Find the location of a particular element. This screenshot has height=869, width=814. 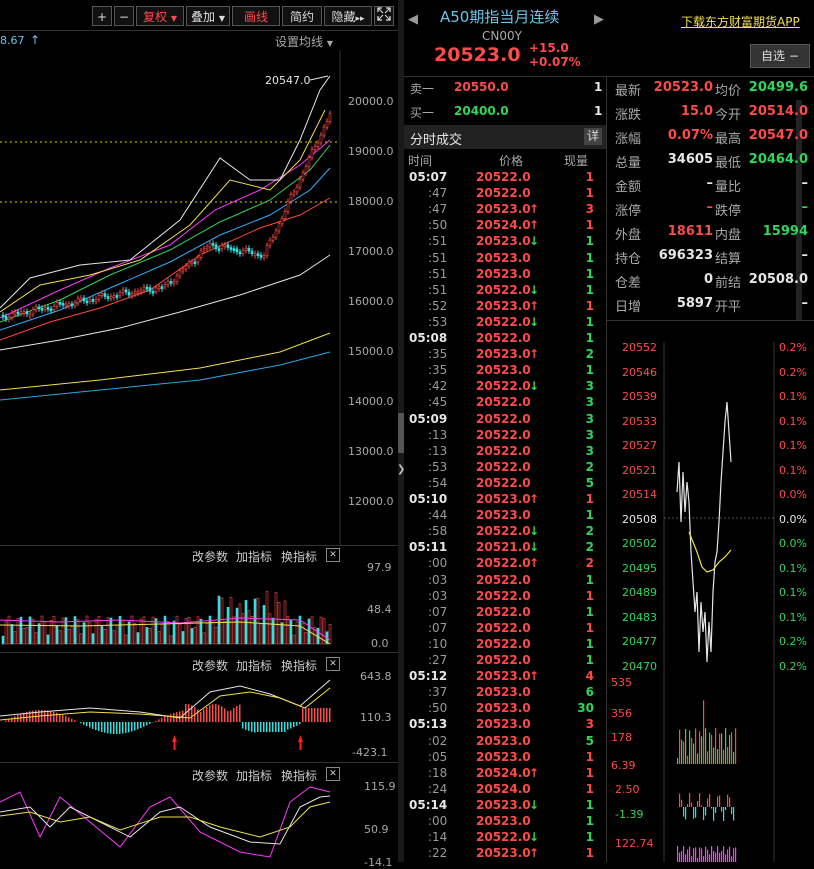

trade-time: :45 is located at coordinates (437, 402).